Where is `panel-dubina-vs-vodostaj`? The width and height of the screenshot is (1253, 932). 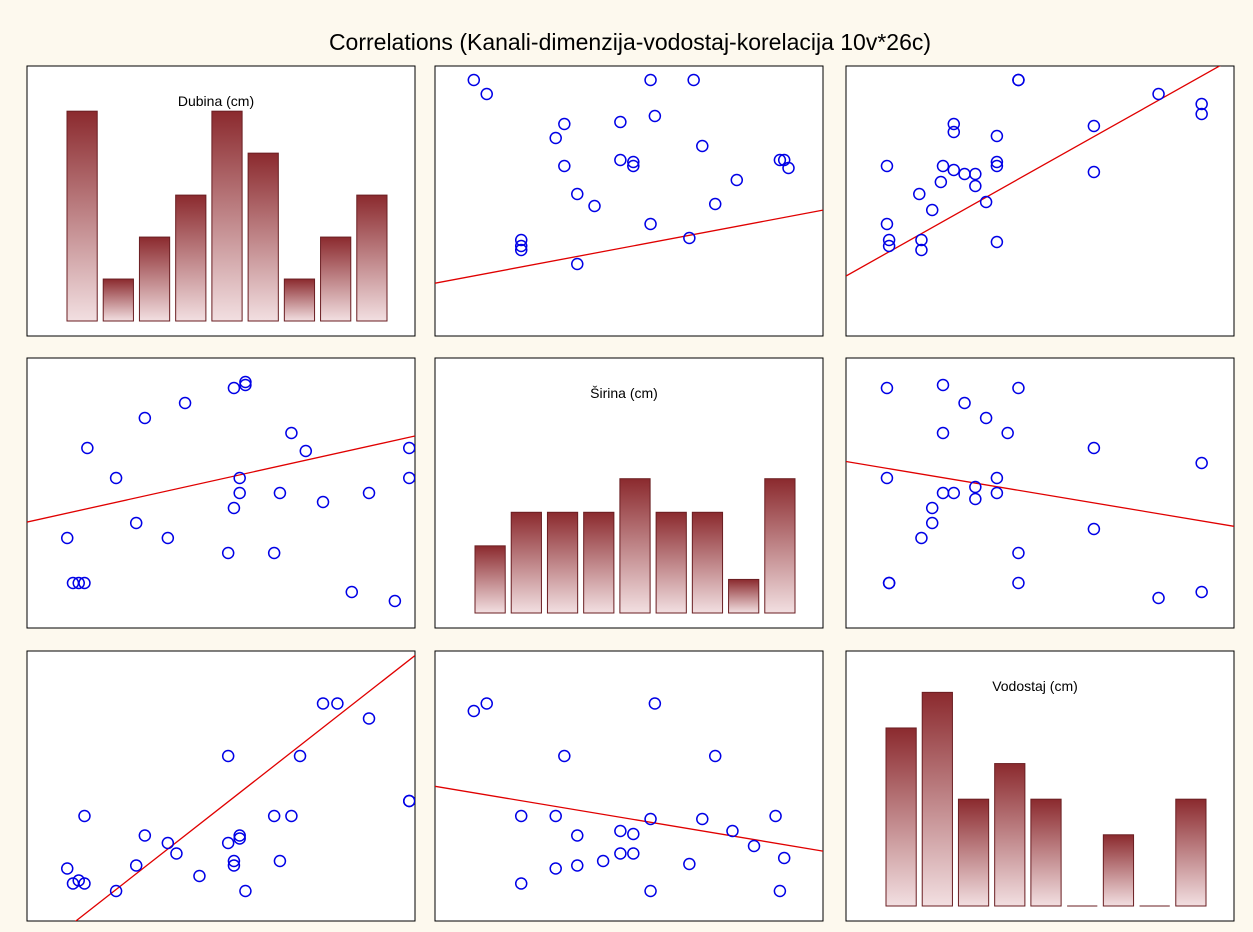
panel-dubina-vs-vodostaj is located at coordinates (1040, 201).